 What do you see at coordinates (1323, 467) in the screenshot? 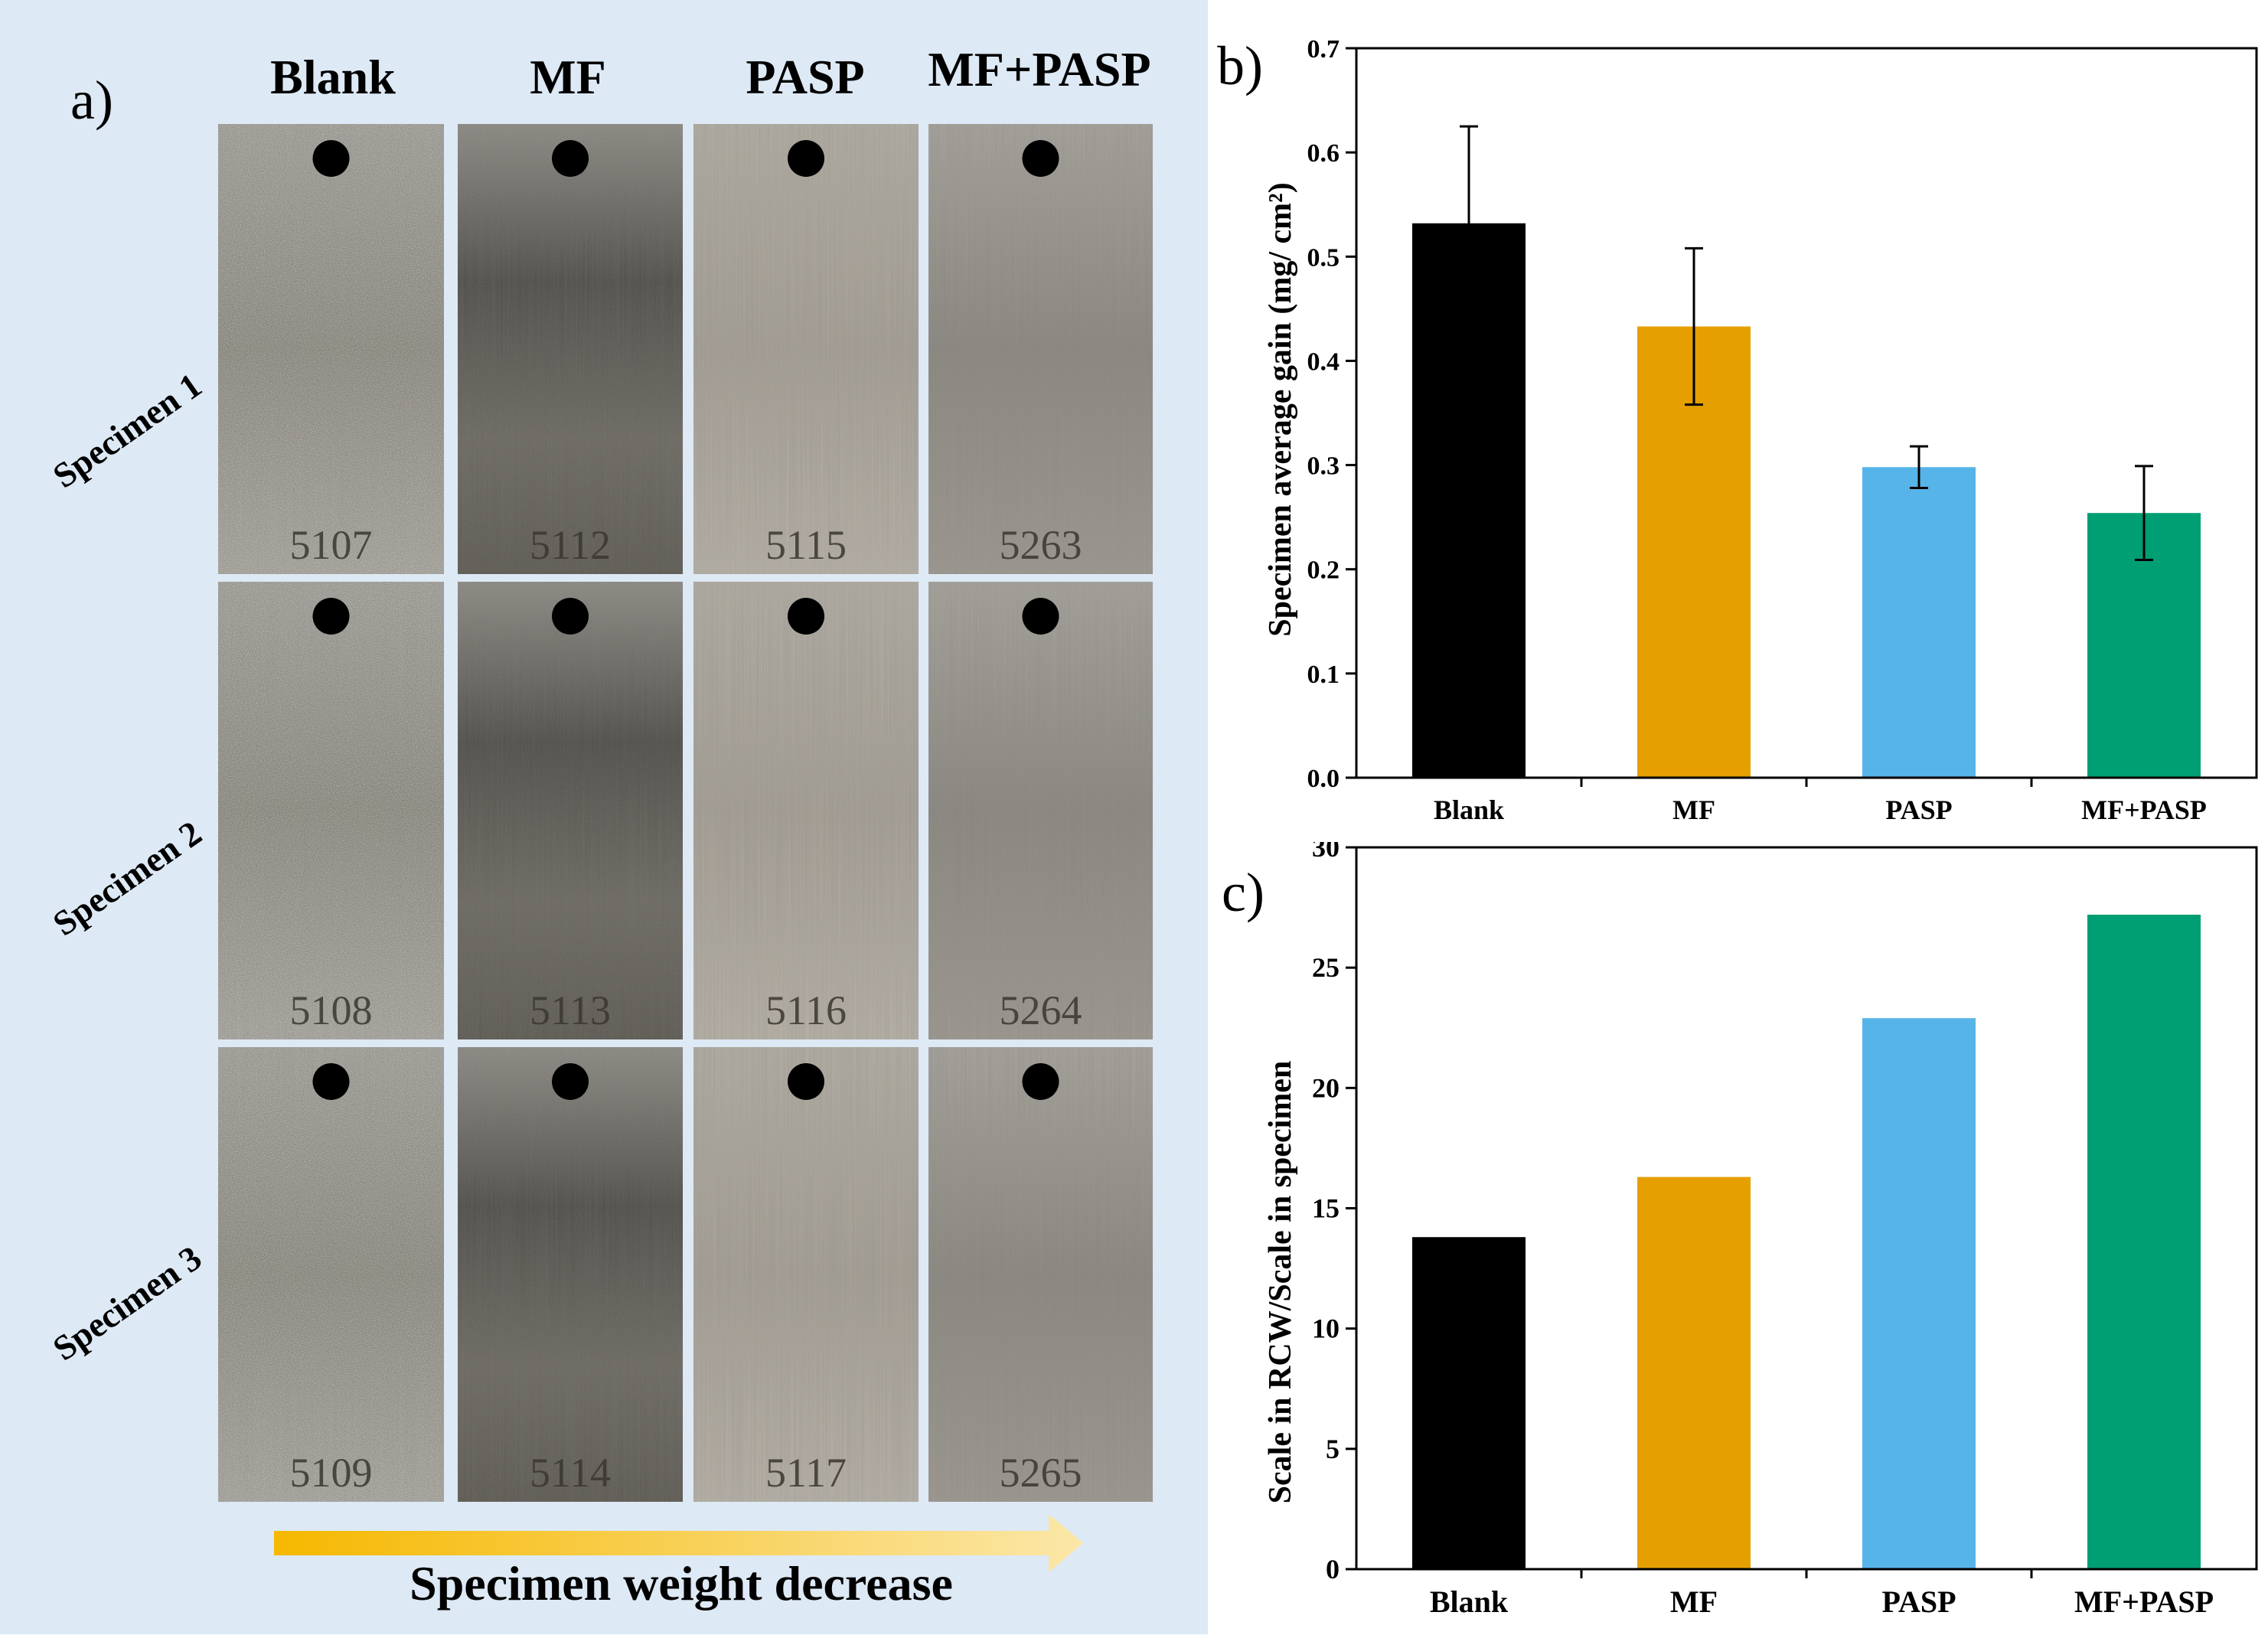
I see `y-tick-label: 0.3` at bounding box center [1323, 467].